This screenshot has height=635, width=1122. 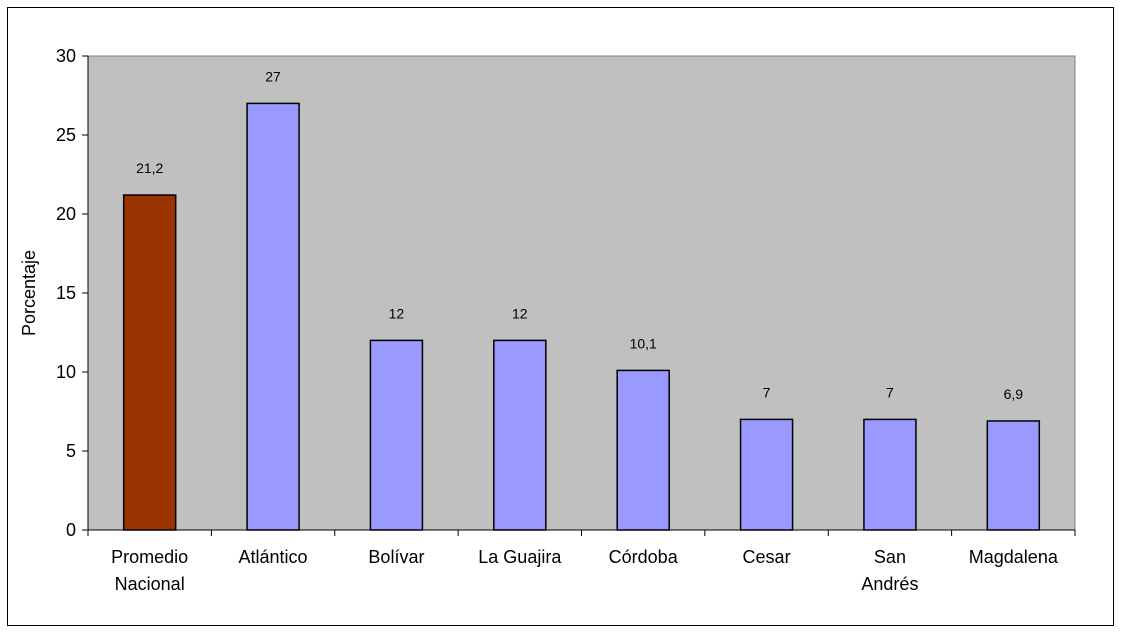 What do you see at coordinates (149, 168) in the screenshot?
I see `data-label: 21,2` at bounding box center [149, 168].